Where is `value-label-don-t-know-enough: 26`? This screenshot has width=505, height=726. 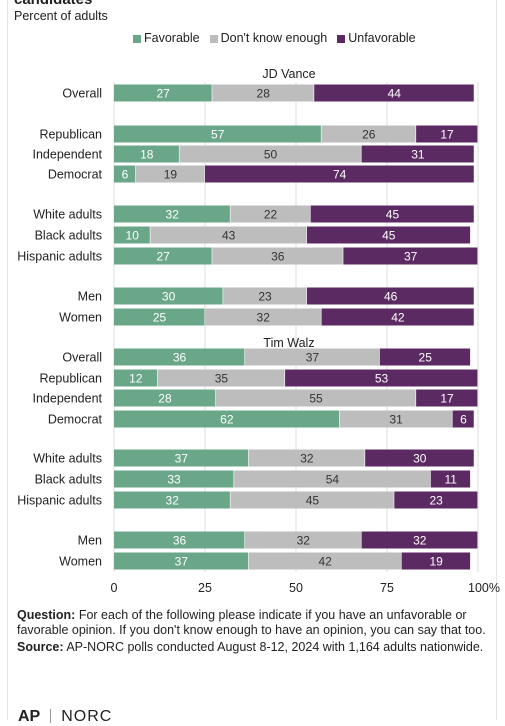
value-label-don-t-know-enough: 26 is located at coordinates (369, 135).